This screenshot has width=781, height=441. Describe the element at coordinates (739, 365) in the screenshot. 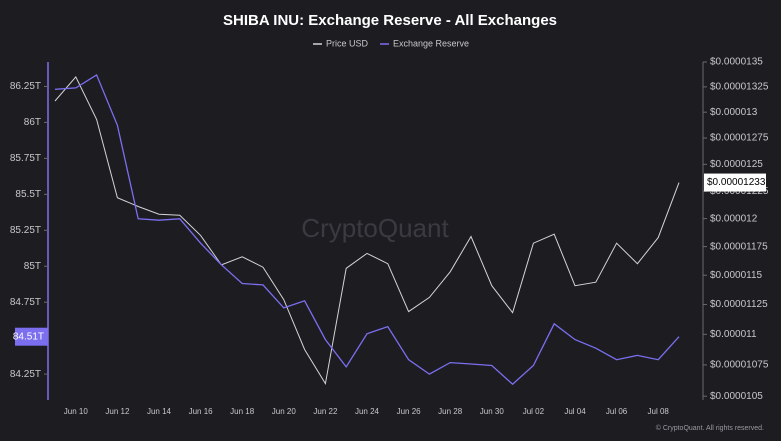

I see `y2-tick-label: $0.00001075` at that location.